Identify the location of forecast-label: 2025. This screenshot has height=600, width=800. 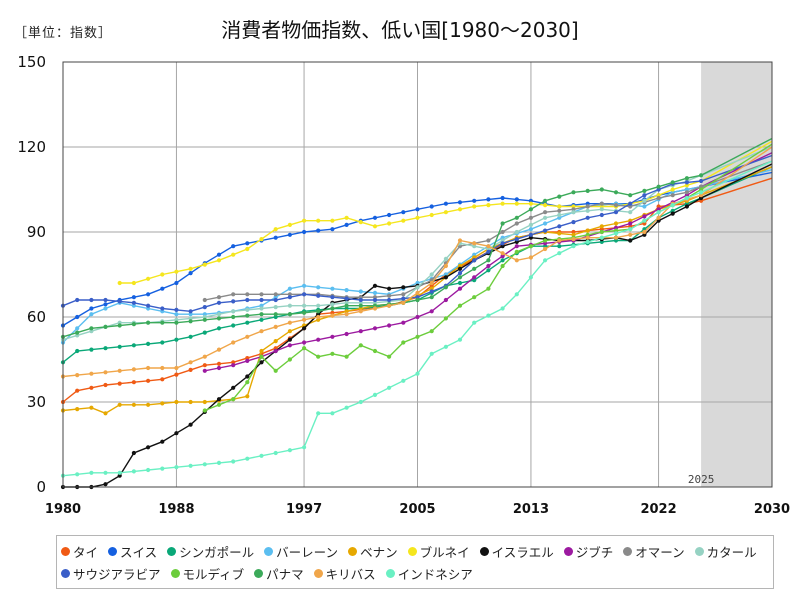
(701, 479).